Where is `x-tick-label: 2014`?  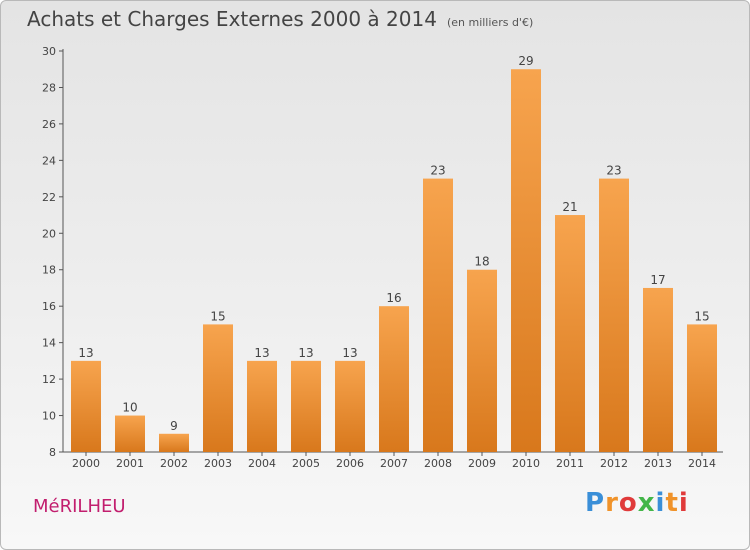
x-tick-label: 2014 is located at coordinates (702, 463).